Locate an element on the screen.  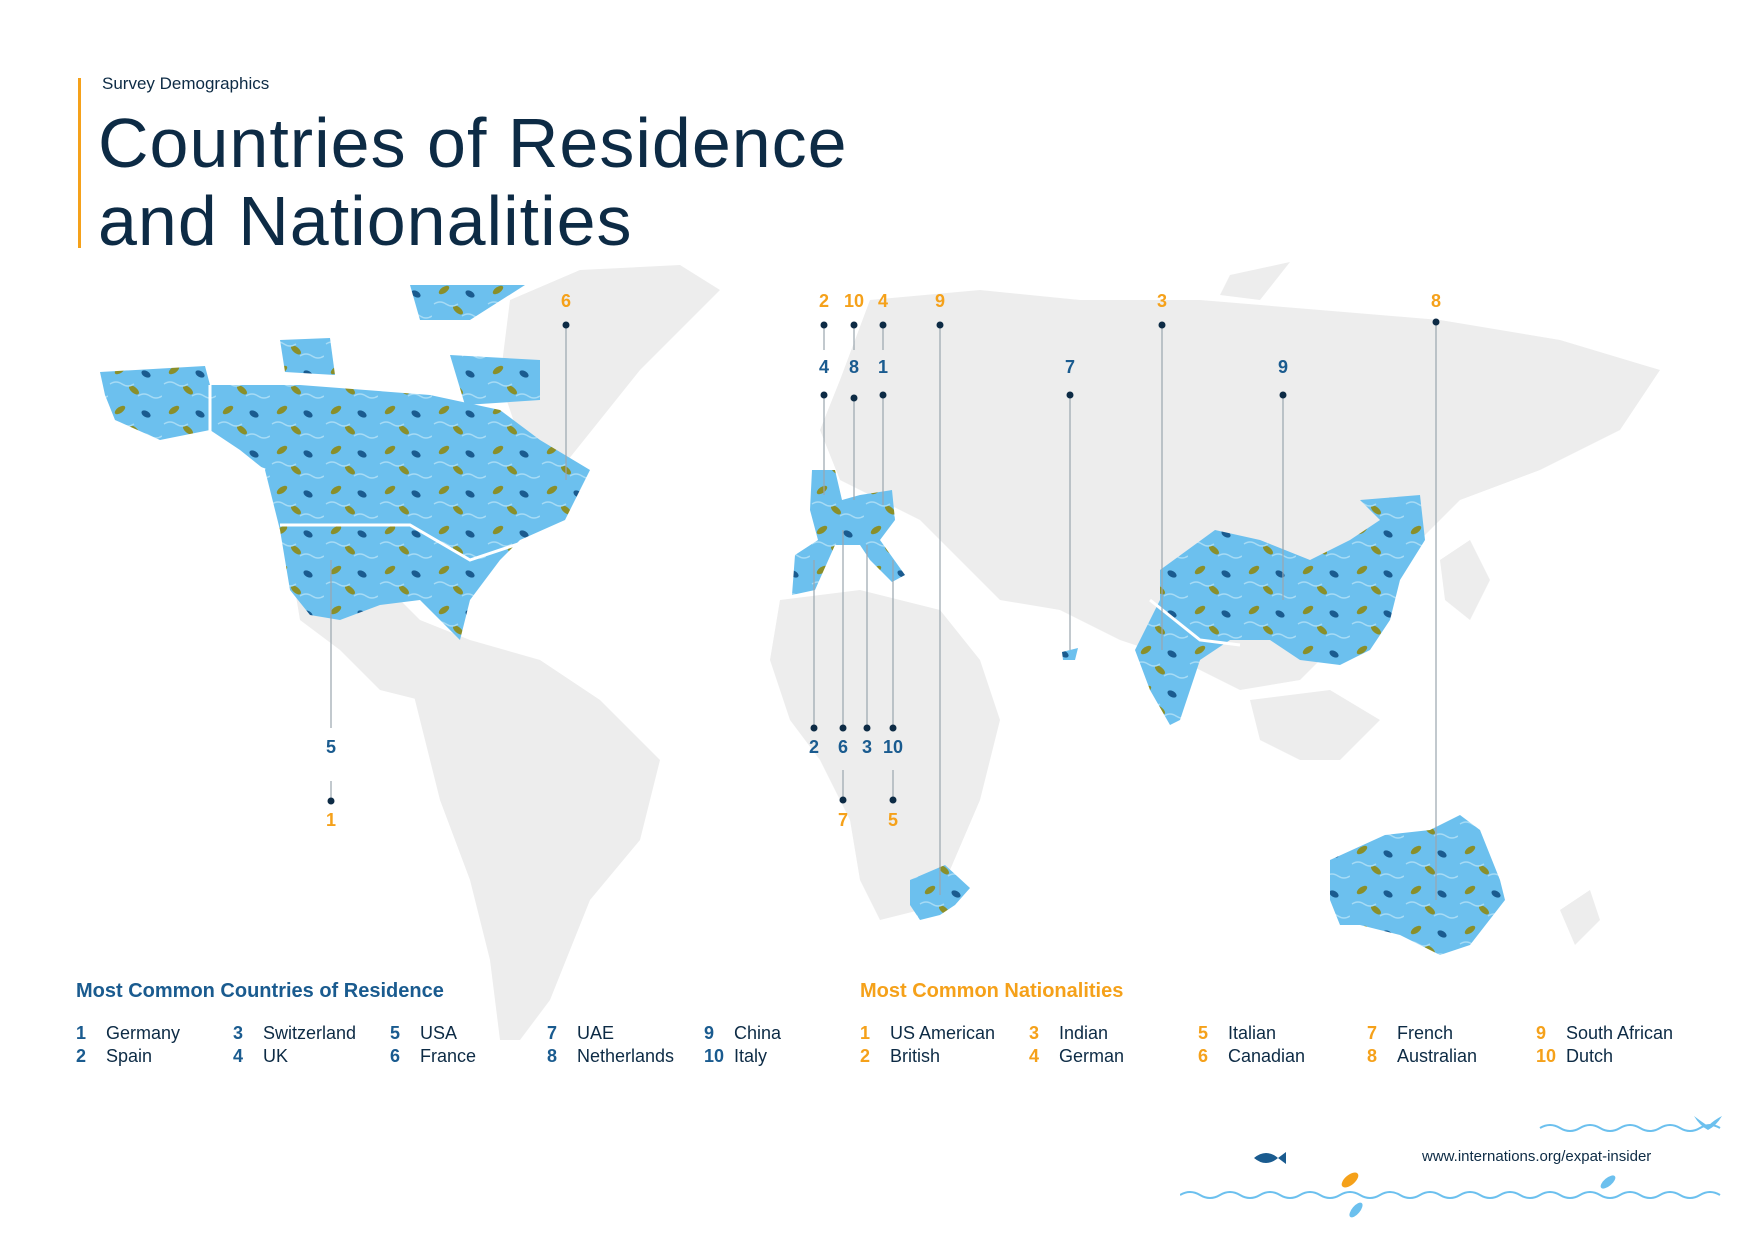
callout-uk: 24 is located at coordinates (824, 393).